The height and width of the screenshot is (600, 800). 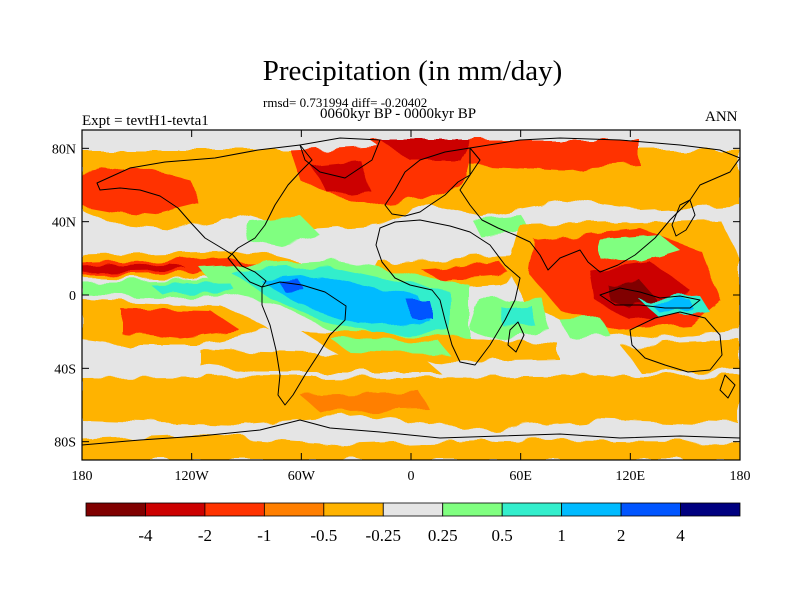 I want to click on x-tick-label: 60W, so click(x=302, y=476).